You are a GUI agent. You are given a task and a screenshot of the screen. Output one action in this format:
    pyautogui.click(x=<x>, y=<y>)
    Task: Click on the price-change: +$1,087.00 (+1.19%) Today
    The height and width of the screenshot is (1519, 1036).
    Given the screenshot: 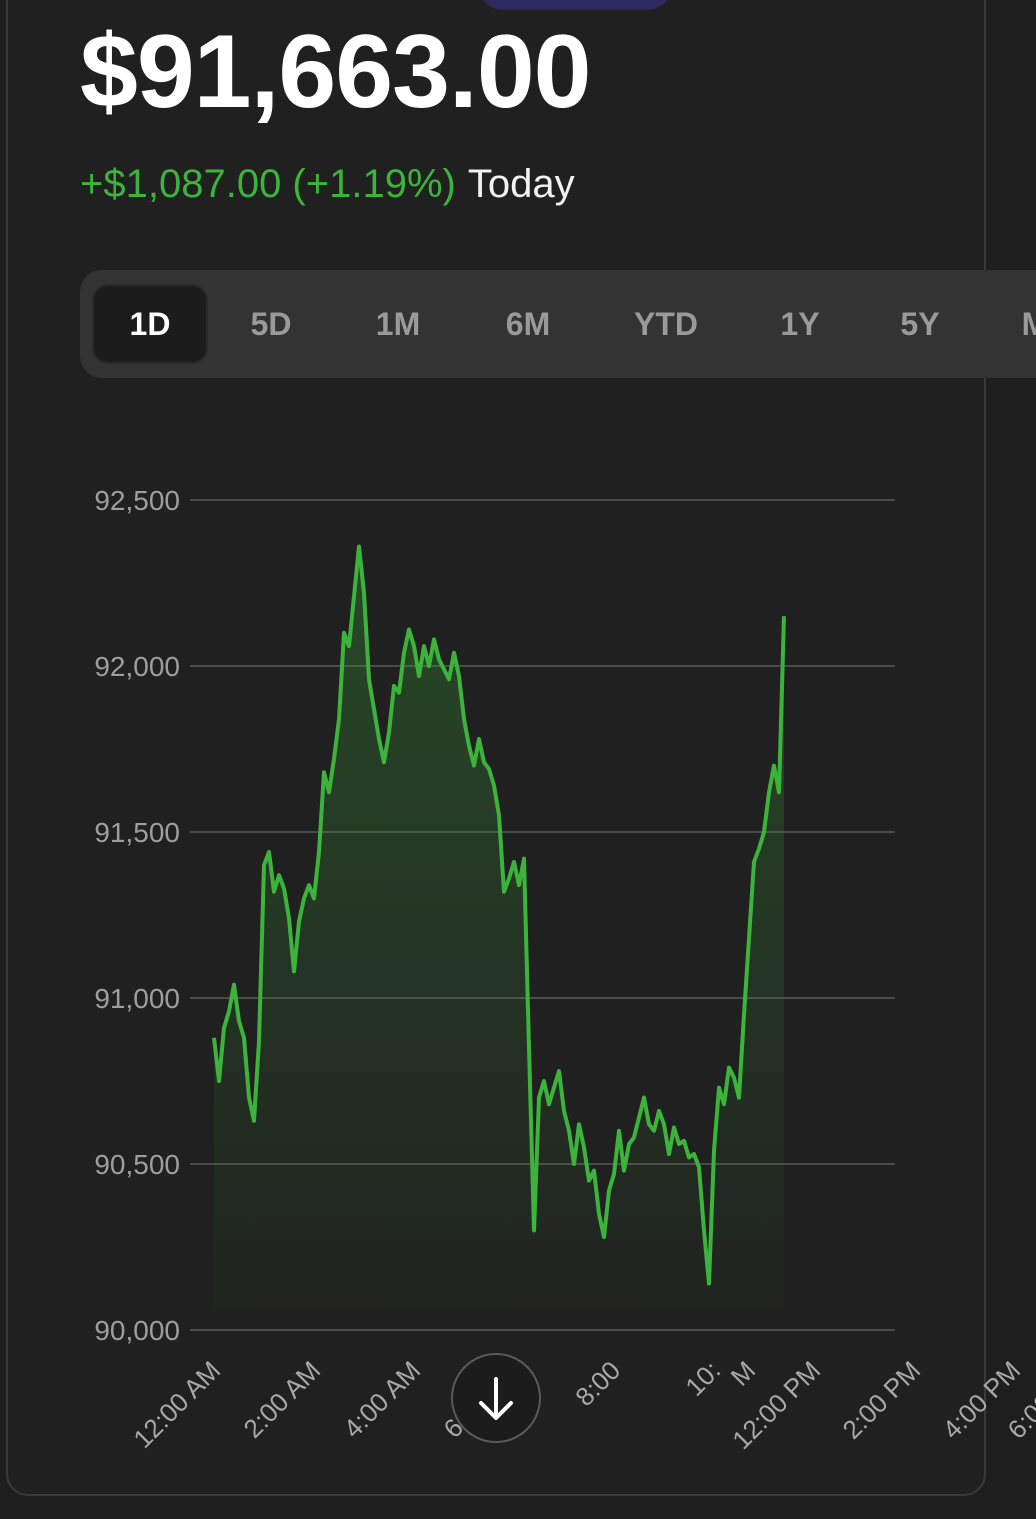 What is the action you would take?
    pyautogui.click(x=327, y=184)
    